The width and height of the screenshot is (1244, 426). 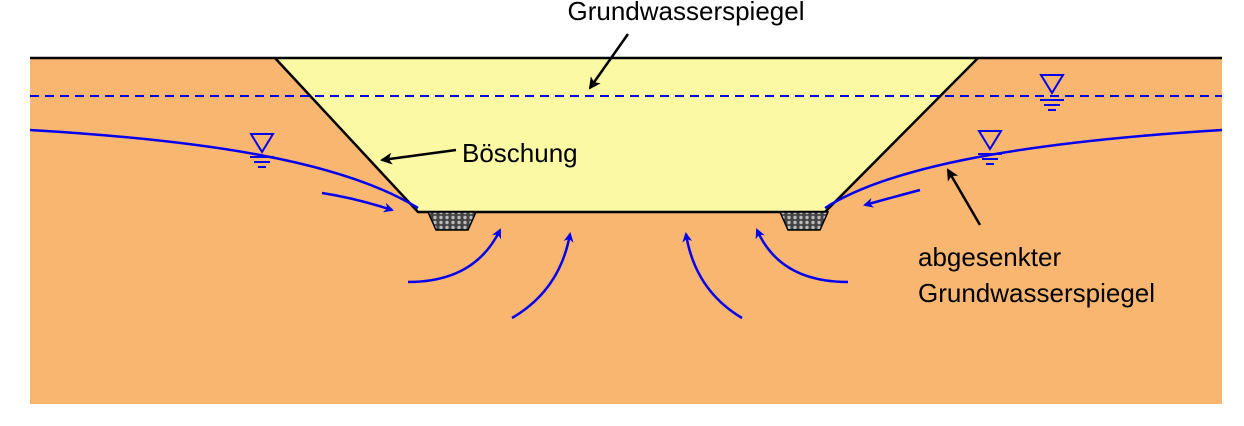 What do you see at coordinates (621, 254) in the screenshot?
I see `seepage-flow-arrows` at bounding box center [621, 254].